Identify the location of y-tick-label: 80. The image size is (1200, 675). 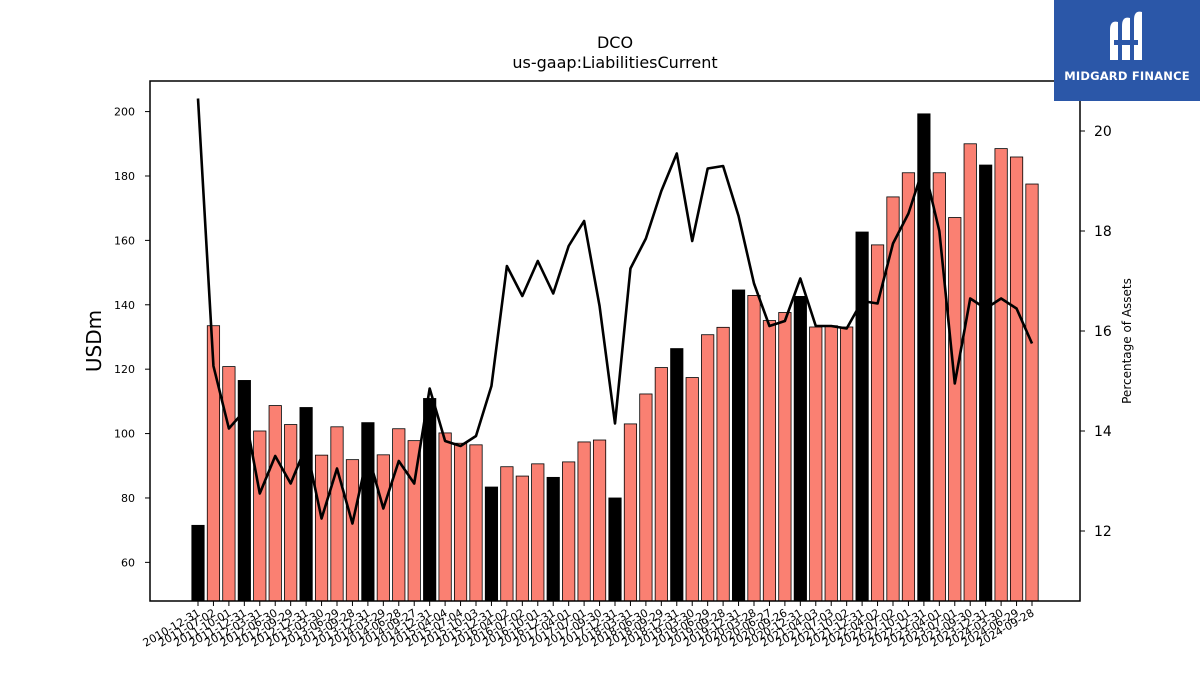
(128, 498).